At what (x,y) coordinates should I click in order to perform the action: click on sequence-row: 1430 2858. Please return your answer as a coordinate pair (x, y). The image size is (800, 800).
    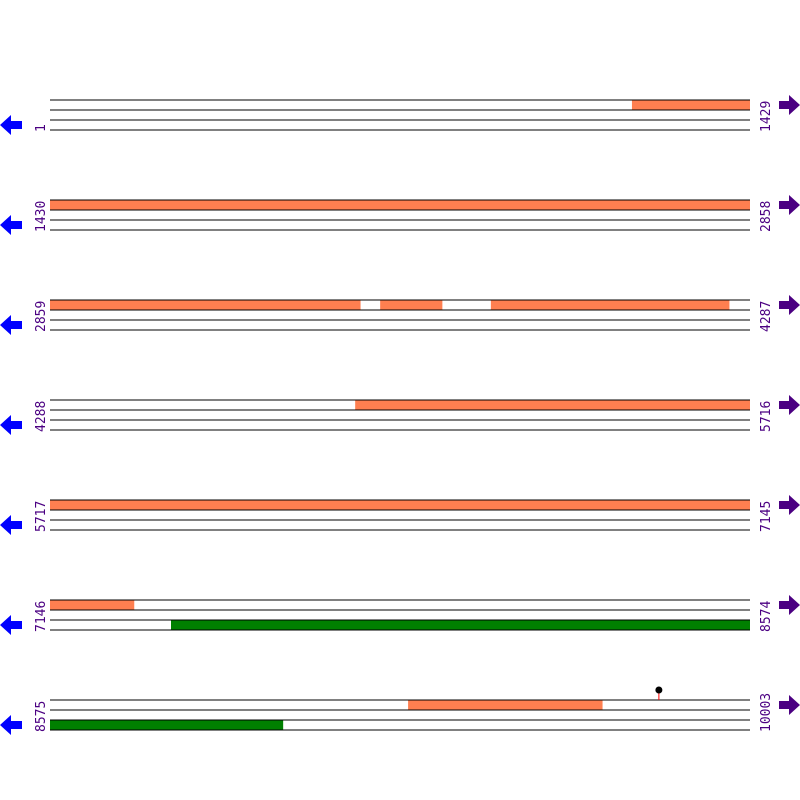
    Looking at the image, I should click on (400, 215).